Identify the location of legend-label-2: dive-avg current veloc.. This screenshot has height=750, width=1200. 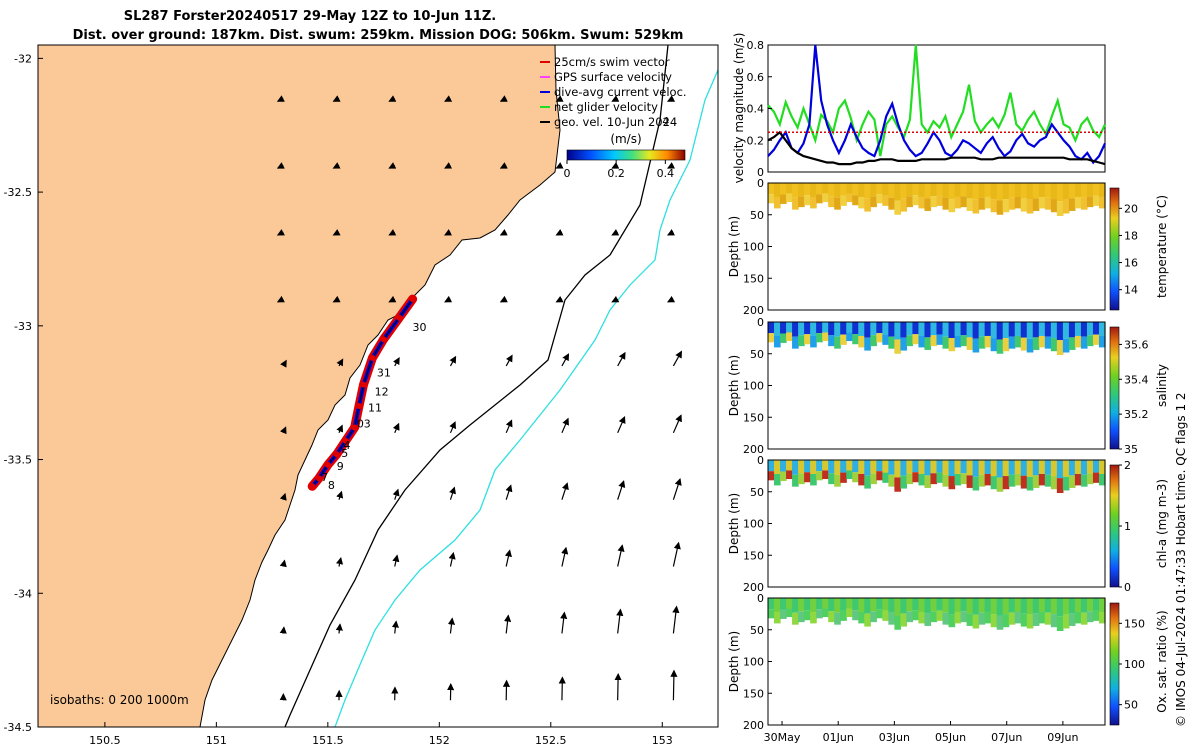
(620, 92).